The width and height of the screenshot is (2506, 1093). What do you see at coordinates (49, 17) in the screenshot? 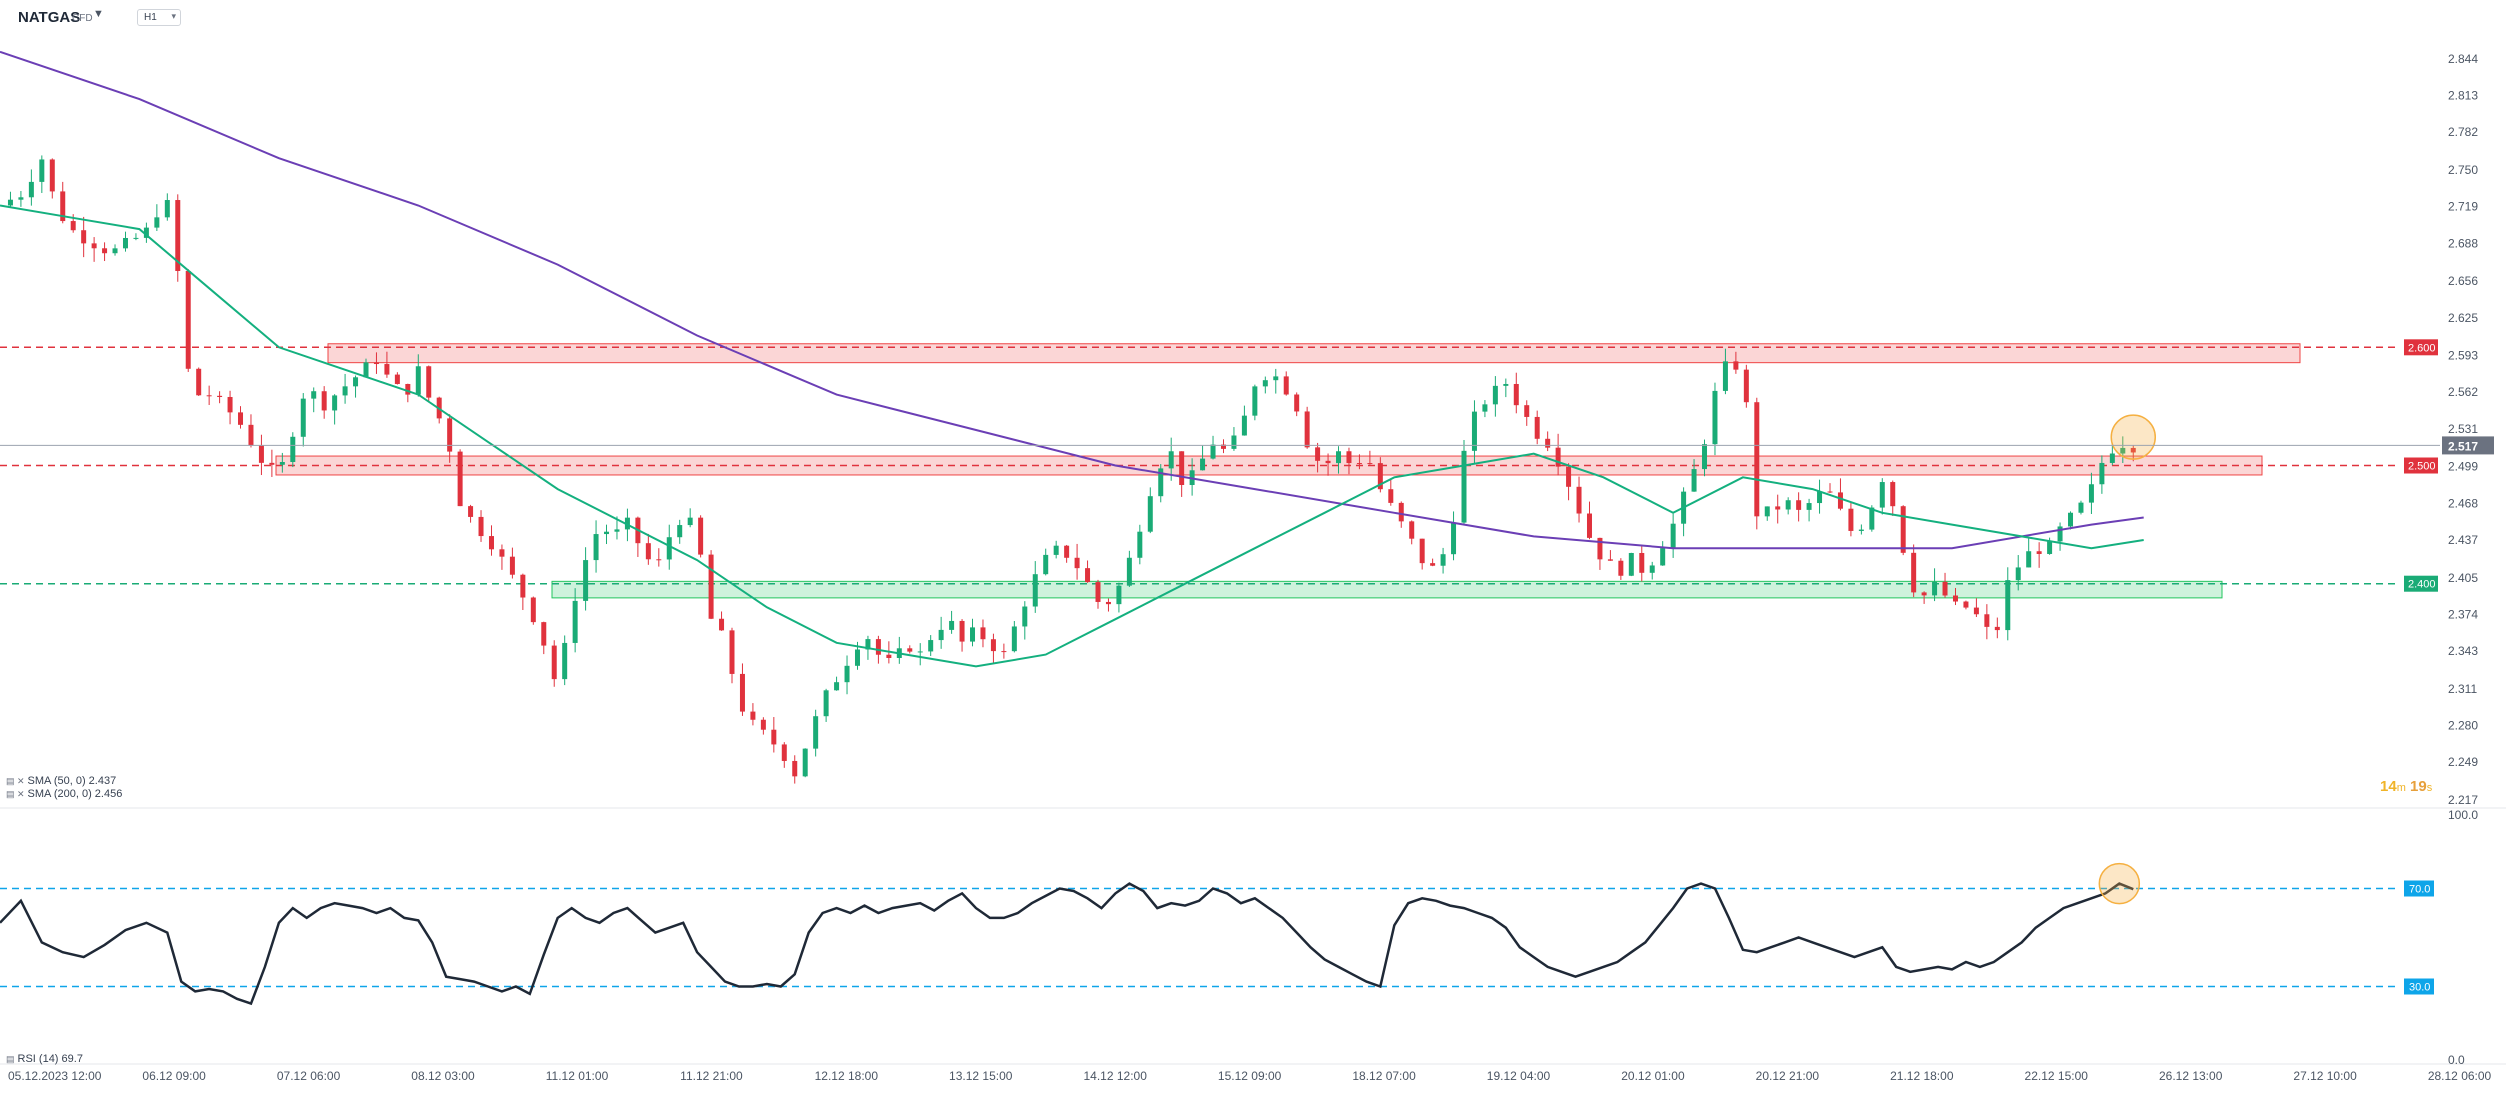
I see `symbol-name: NATGAS` at bounding box center [49, 17].